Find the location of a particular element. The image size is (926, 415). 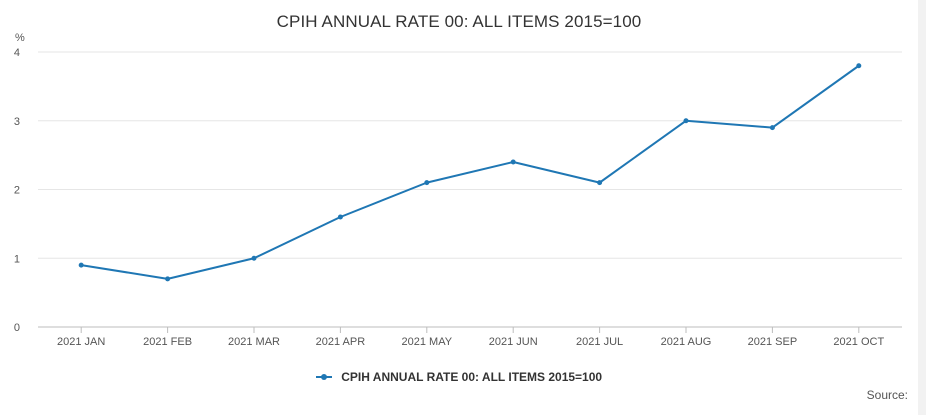

y-tick-label: 0 is located at coordinates (17, 328).